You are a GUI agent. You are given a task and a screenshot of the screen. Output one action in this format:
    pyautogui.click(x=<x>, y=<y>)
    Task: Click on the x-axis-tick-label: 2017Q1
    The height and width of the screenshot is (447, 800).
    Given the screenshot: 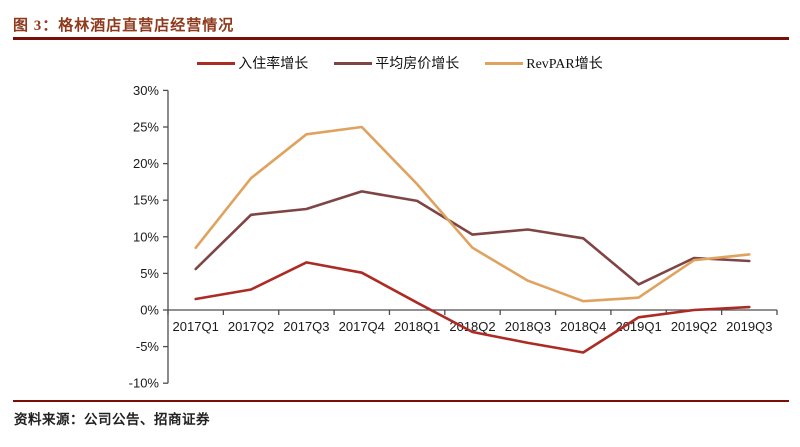 What is the action you would take?
    pyautogui.click(x=196, y=326)
    